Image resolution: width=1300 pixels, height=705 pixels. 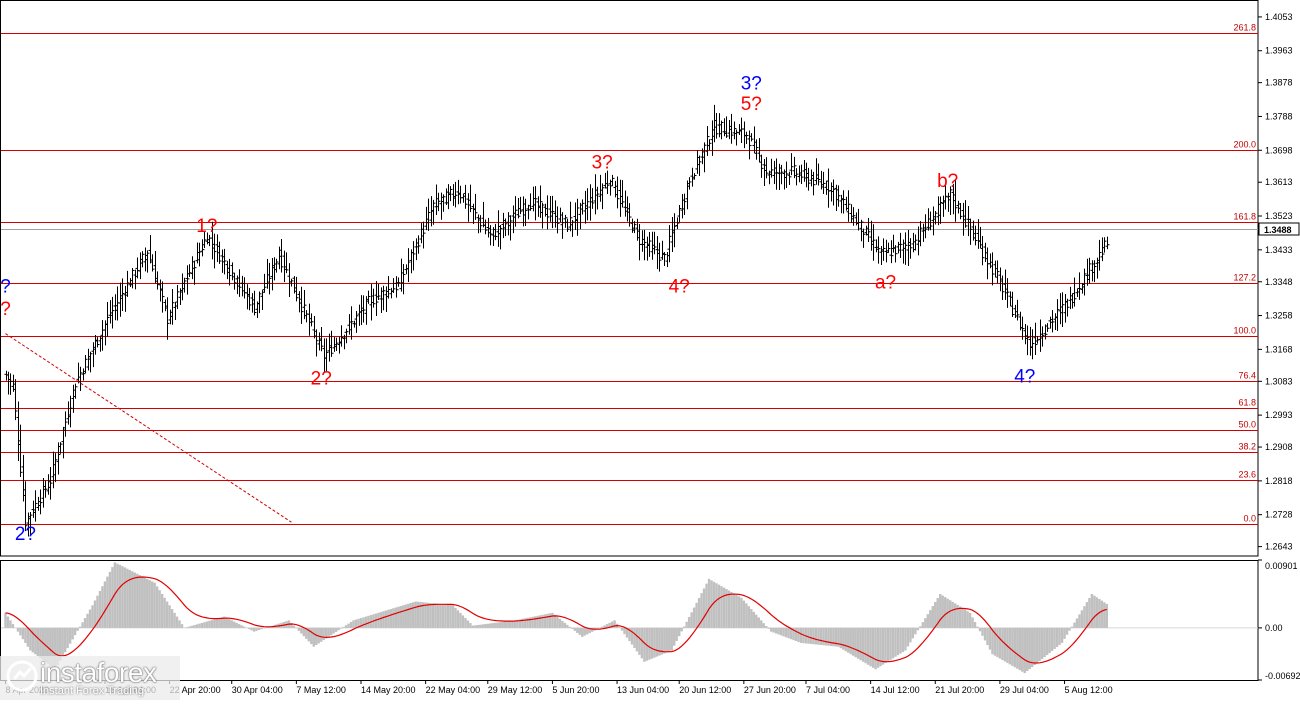 What do you see at coordinates (1247, 376) in the screenshot?
I see `fib-level-label: 76.4` at bounding box center [1247, 376].